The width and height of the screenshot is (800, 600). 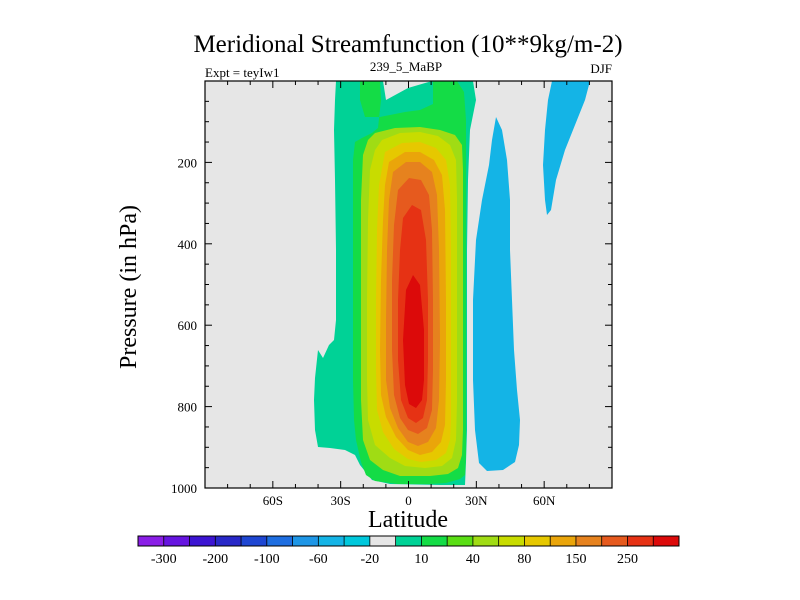 I want to click on y-tick-label: 800, so click(x=188, y=407).